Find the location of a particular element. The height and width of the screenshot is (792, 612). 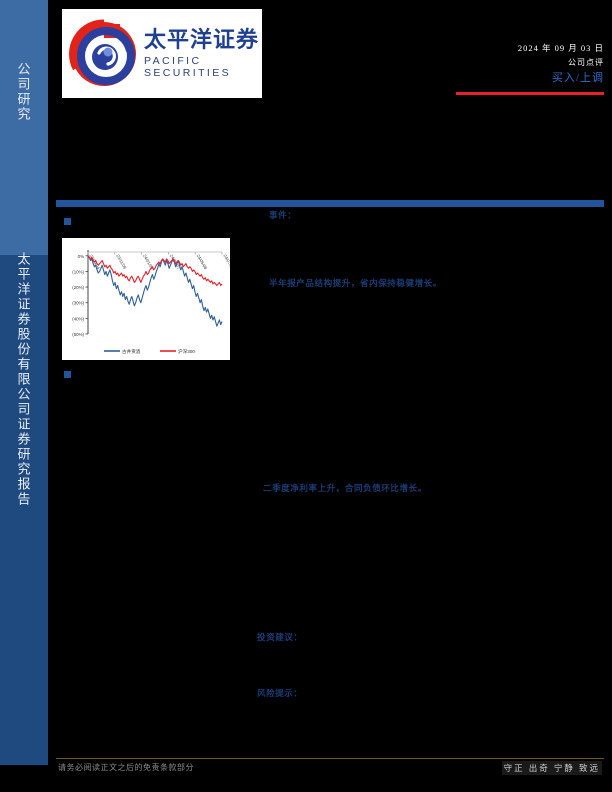

footer-disclaimer: 请务必阅读正文之后的免责条款部分 is located at coordinates (126, 767).